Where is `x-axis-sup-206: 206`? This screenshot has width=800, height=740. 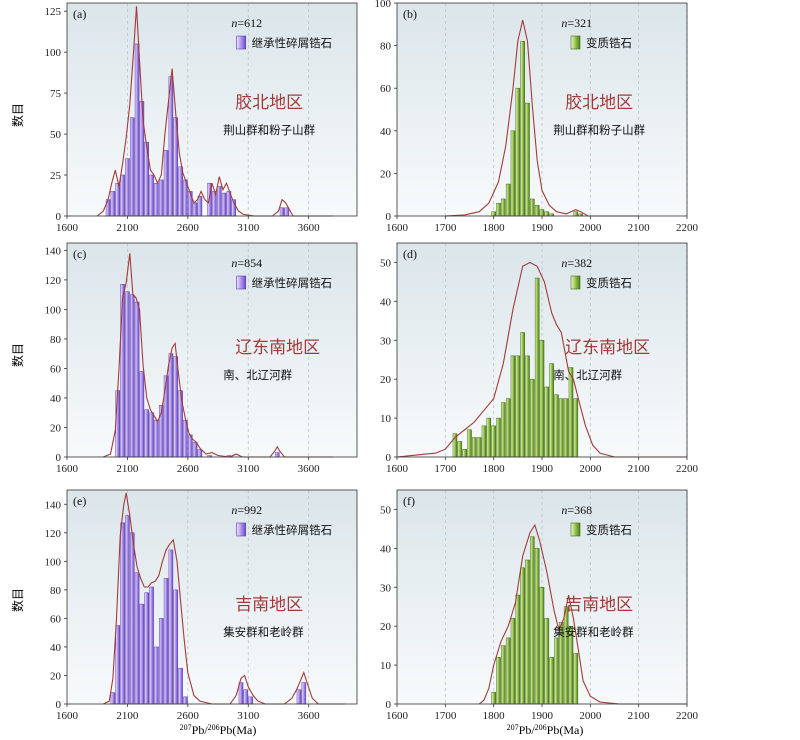 x-axis-sup-206: 206 is located at coordinates (214, 727).